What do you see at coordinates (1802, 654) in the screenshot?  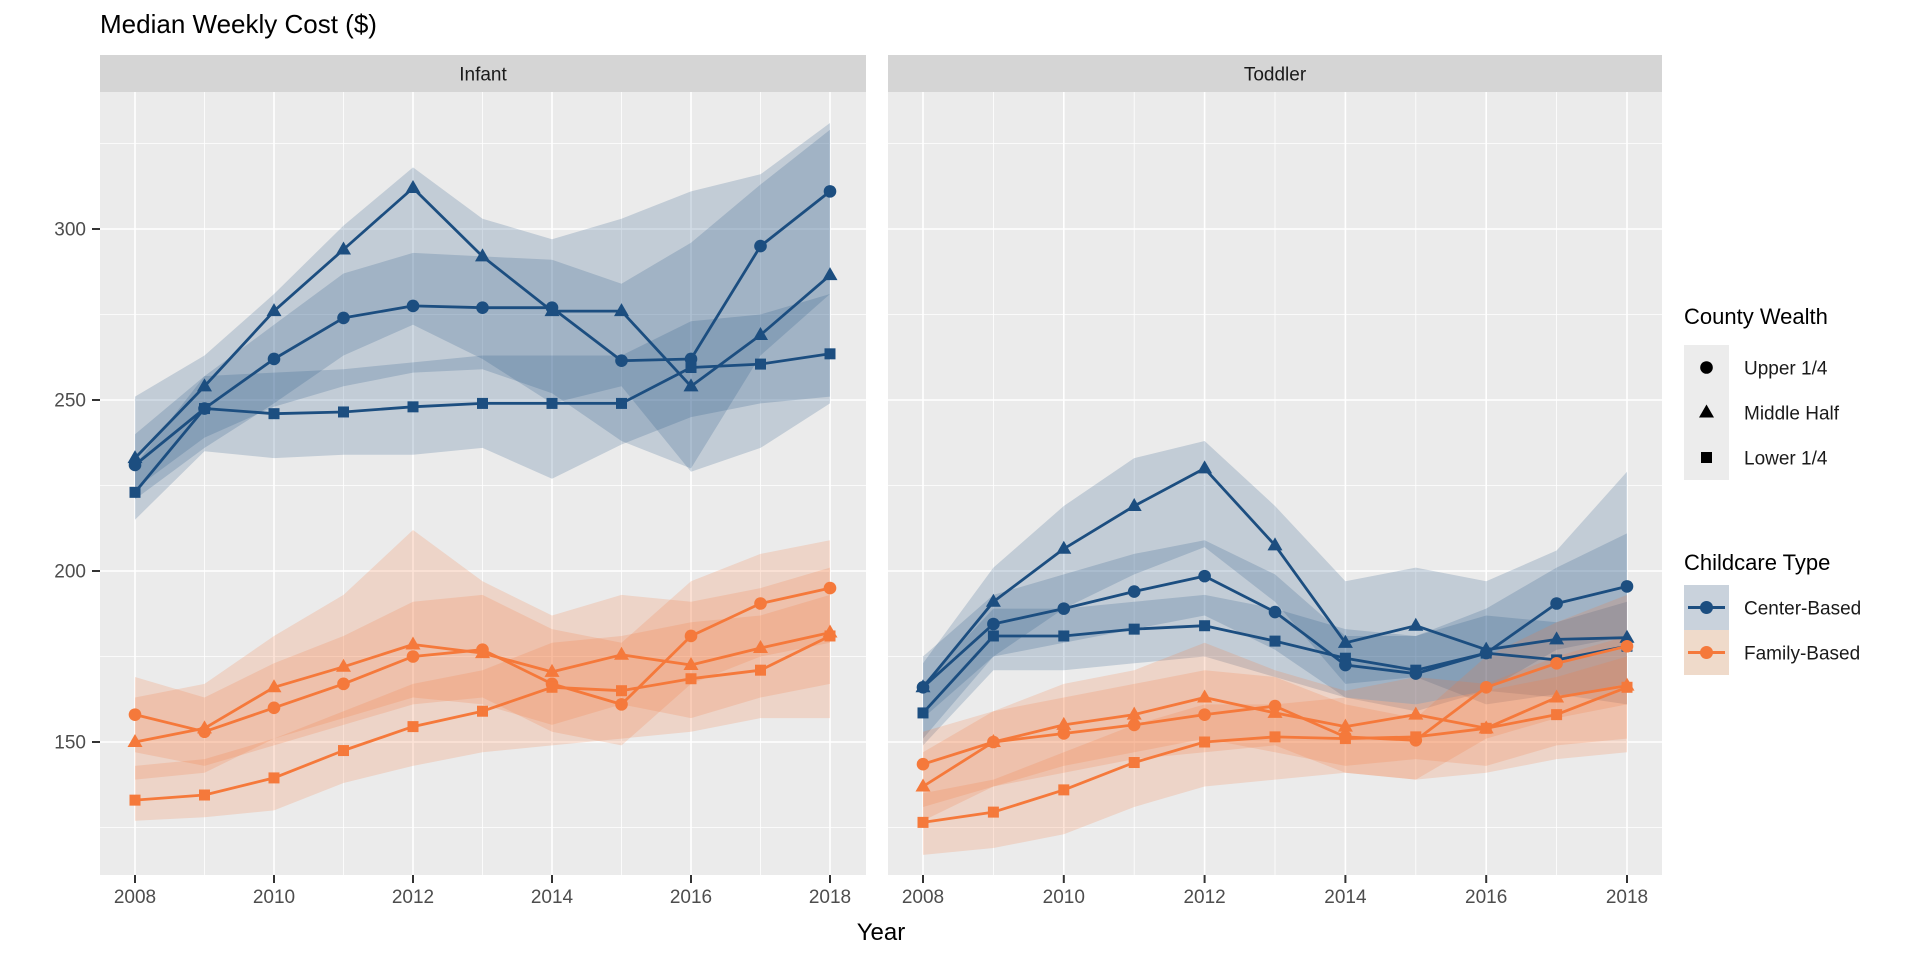 I see `legend-item-label: Family-Based` at bounding box center [1802, 654].